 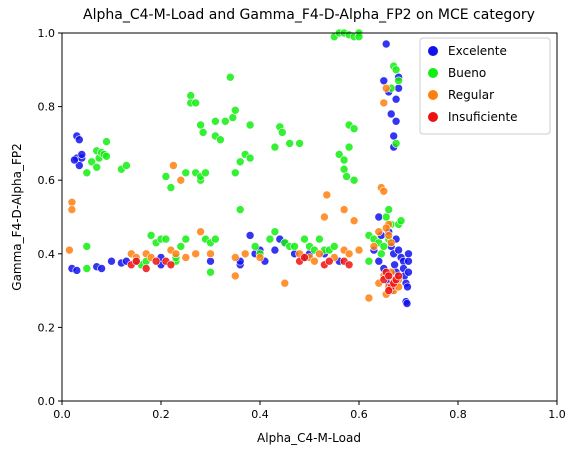 I want to click on x-tick-label-0: 0.0, so click(x=62, y=414).